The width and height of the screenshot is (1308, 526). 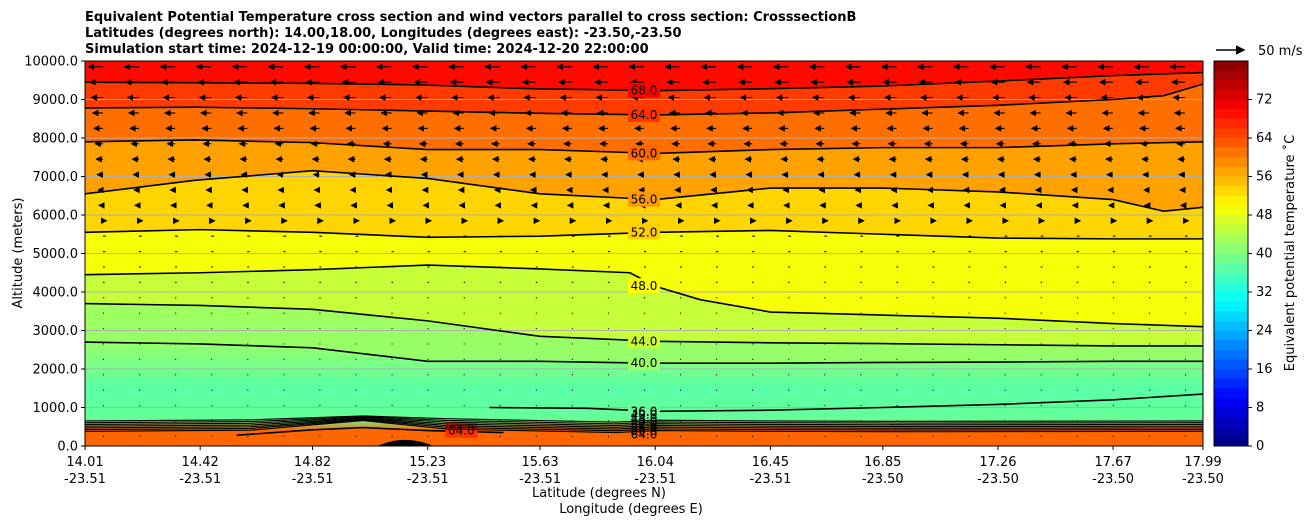 I want to click on colorbar-tick-label: 16, so click(x=1264, y=369).